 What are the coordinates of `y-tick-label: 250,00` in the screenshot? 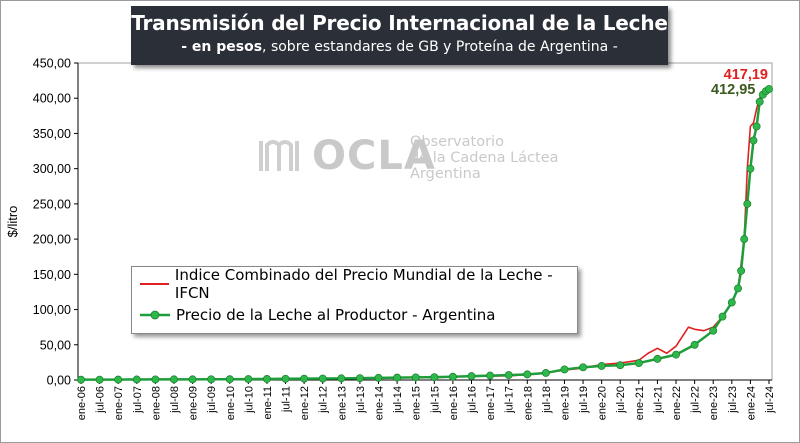 It's located at (52, 204).